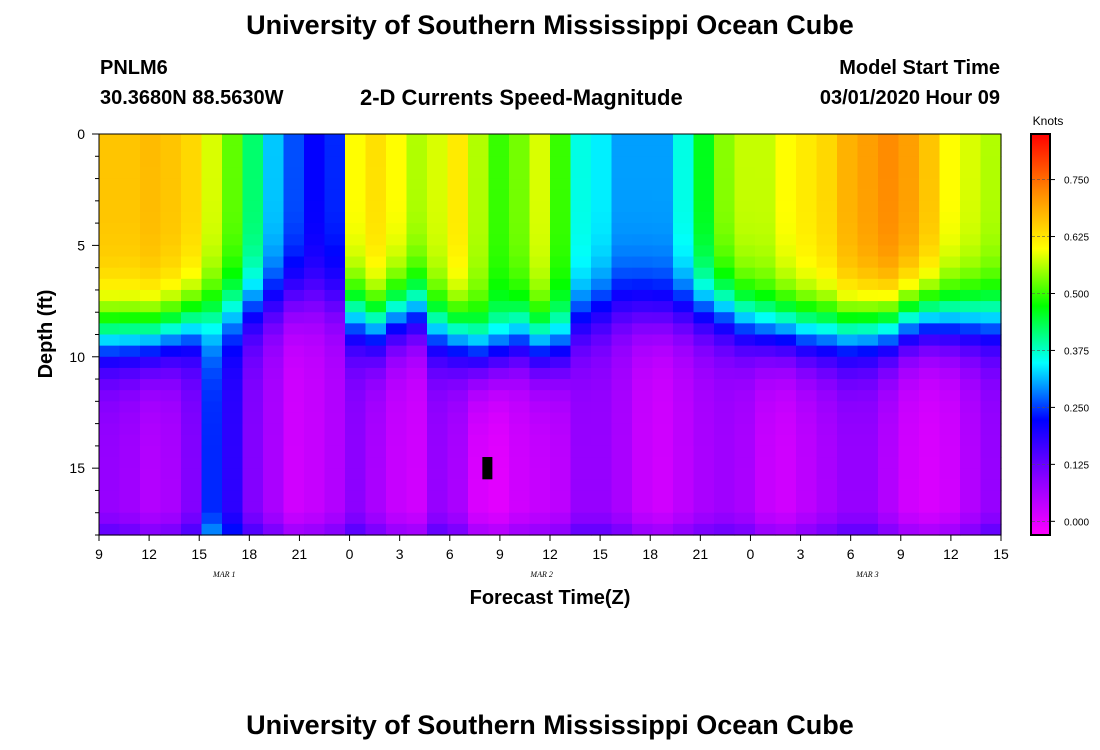 This screenshot has height=750, width=1100. Describe the element at coordinates (951, 554) in the screenshot. I see `x-tick-label: 12` at that location.